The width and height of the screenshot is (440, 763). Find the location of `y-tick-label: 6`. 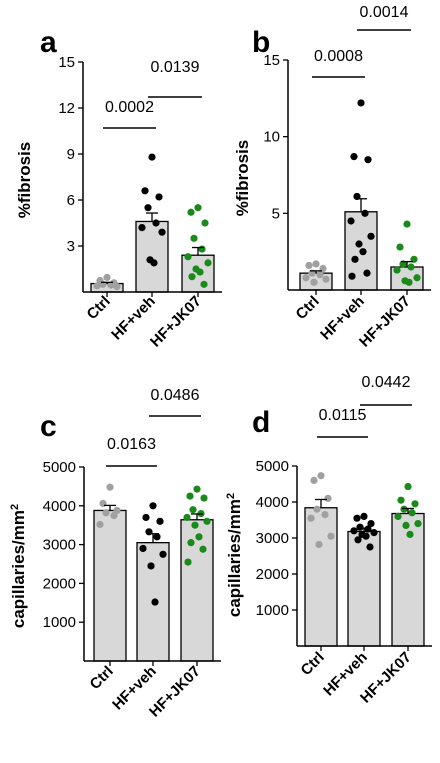

y-tick-label: 6 is located at coordinates (71, 200).